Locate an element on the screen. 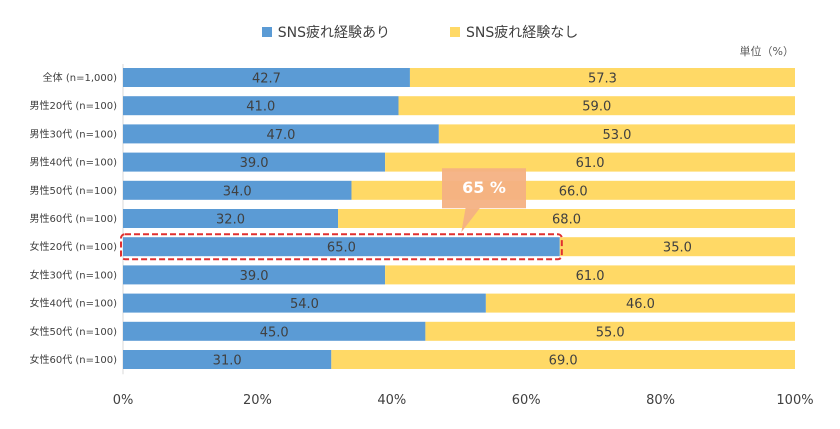 The image size is (840, 429). data-label: 32.0 is located at coordinates (230, 220).